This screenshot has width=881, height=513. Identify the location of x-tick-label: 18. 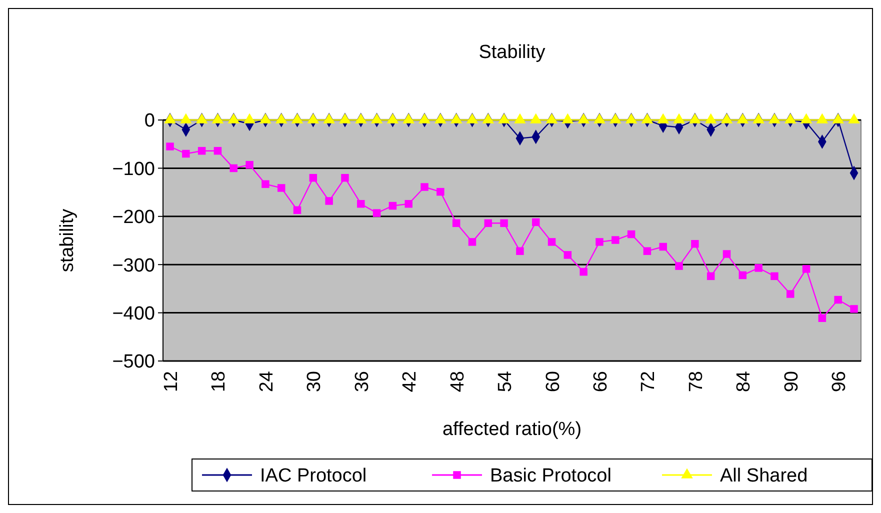
(219, 381).